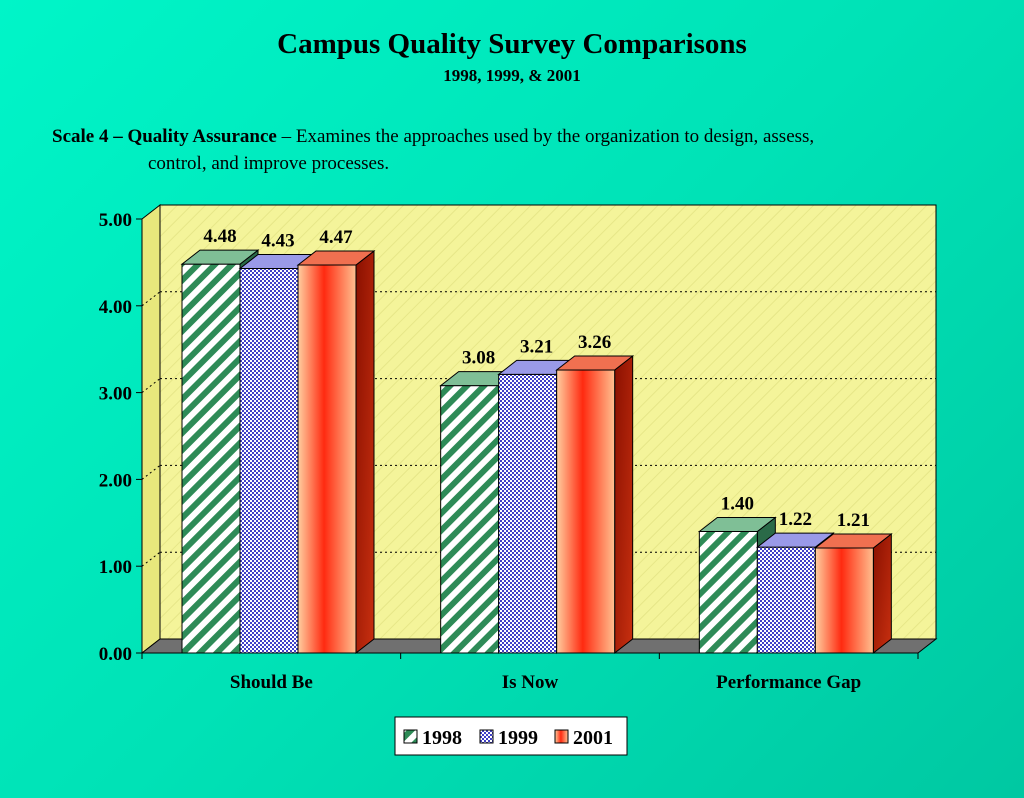 The width and height of the screenshot is (1024, 798). Describe the element at coordinates (164, 136) in the screenshot. I see `scale-heading: Scale 4 – Quality Assurance` at that location.